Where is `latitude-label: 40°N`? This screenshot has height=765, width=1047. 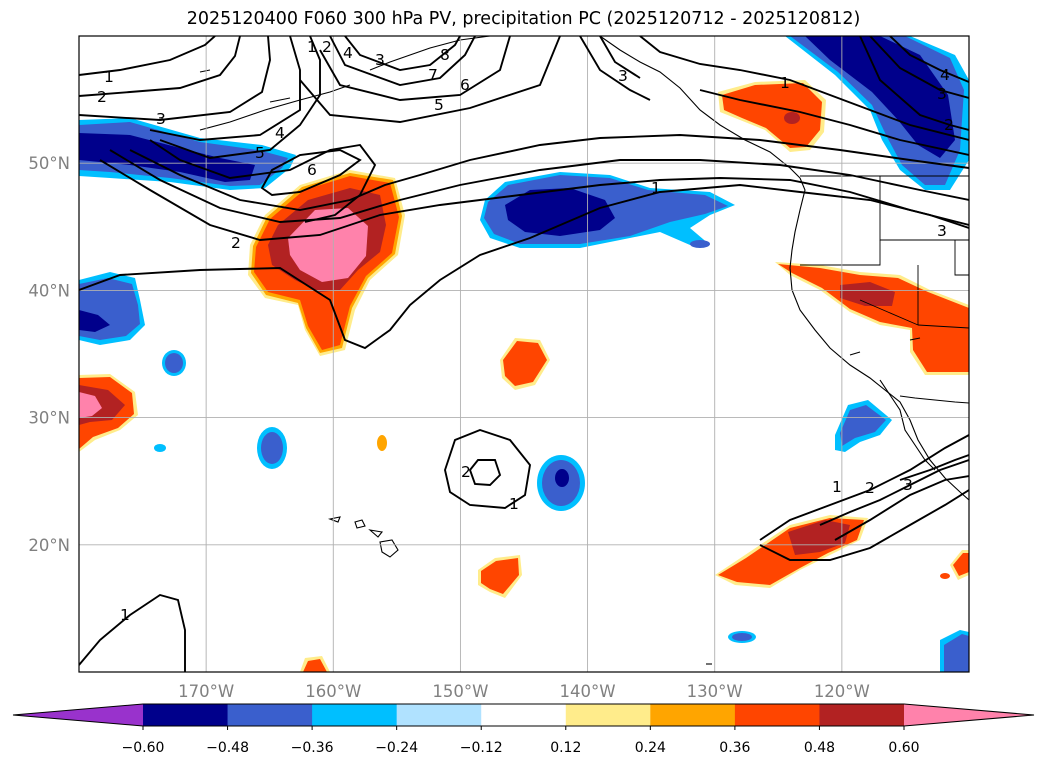
latitude-label: 40°N is located at coordinates (49, 290).